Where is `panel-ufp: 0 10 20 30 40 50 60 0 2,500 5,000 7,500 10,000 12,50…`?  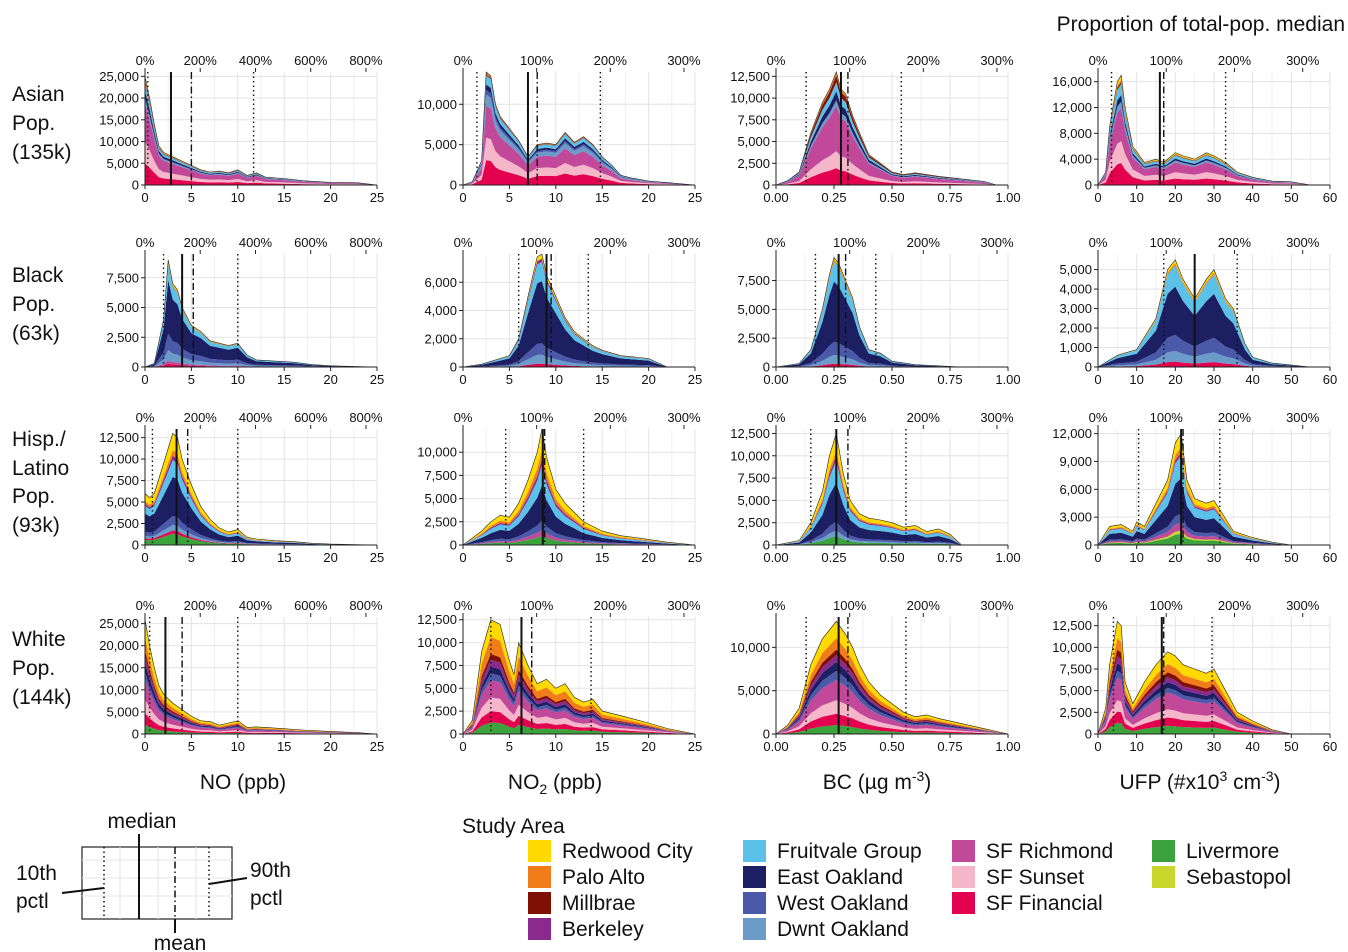 panel-ufp: 0 10 20 30 40 50 60 0 2,500 5,000 7,500 10,000 12,50… is located at coordinates (1194, 676).